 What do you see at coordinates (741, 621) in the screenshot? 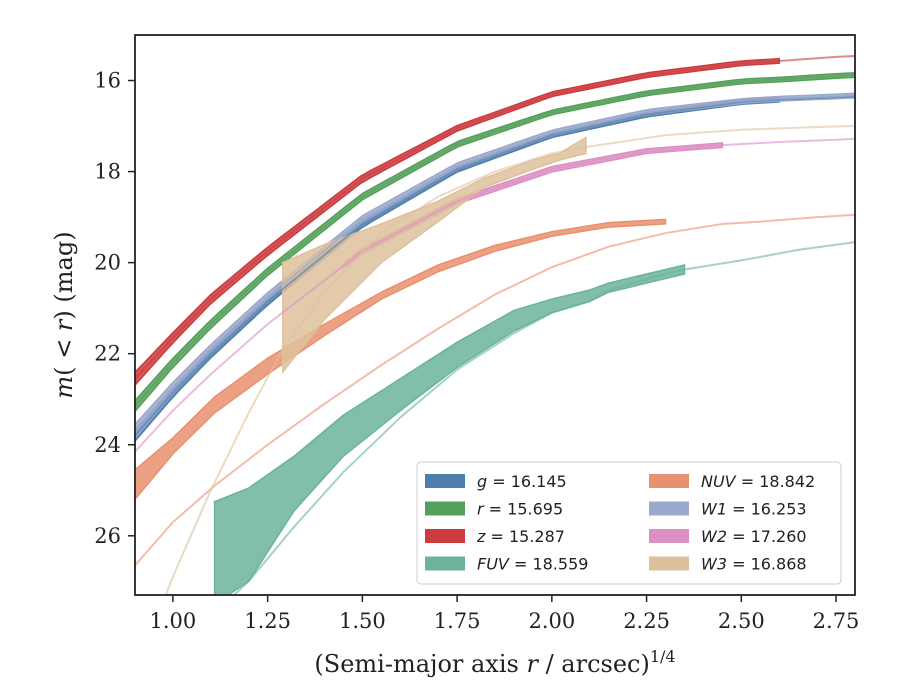
I see `x-tick-label: 2.50` at bounding box center [741, 621].